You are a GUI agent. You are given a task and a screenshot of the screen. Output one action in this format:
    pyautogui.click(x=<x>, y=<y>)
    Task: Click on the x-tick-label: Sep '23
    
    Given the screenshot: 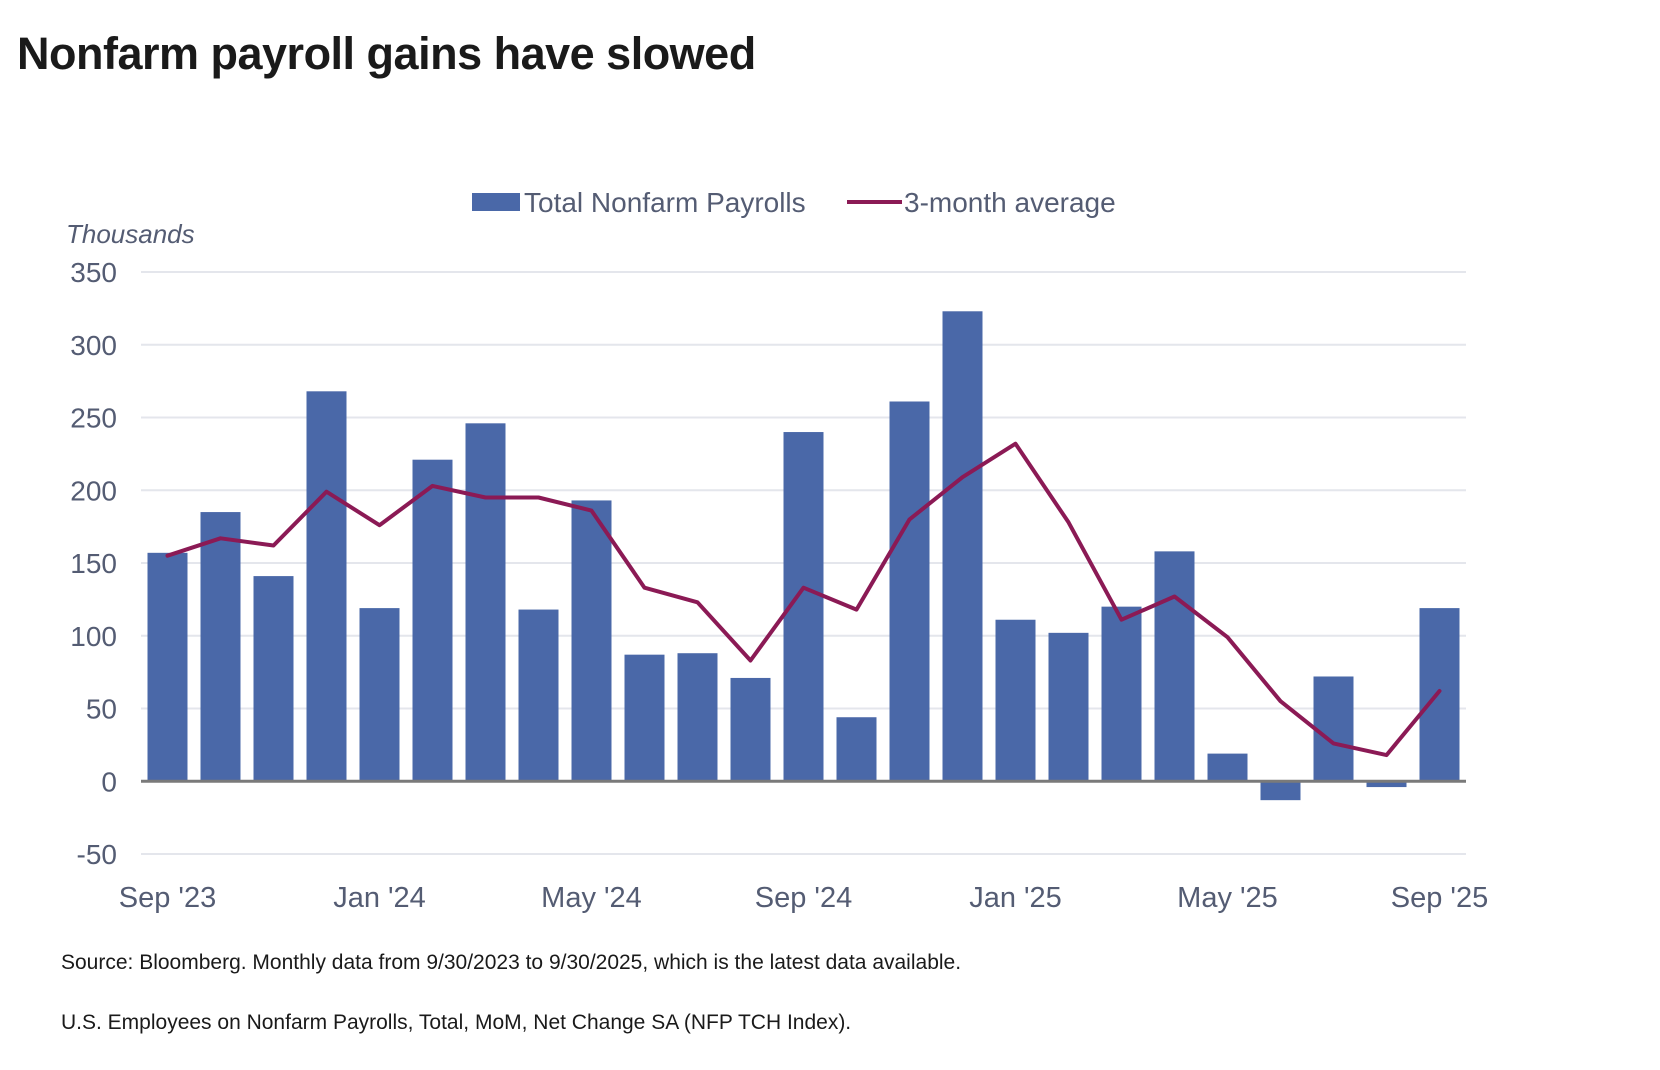 What is the action you would take?
    pyautogui.click(x=167, y=898)
    